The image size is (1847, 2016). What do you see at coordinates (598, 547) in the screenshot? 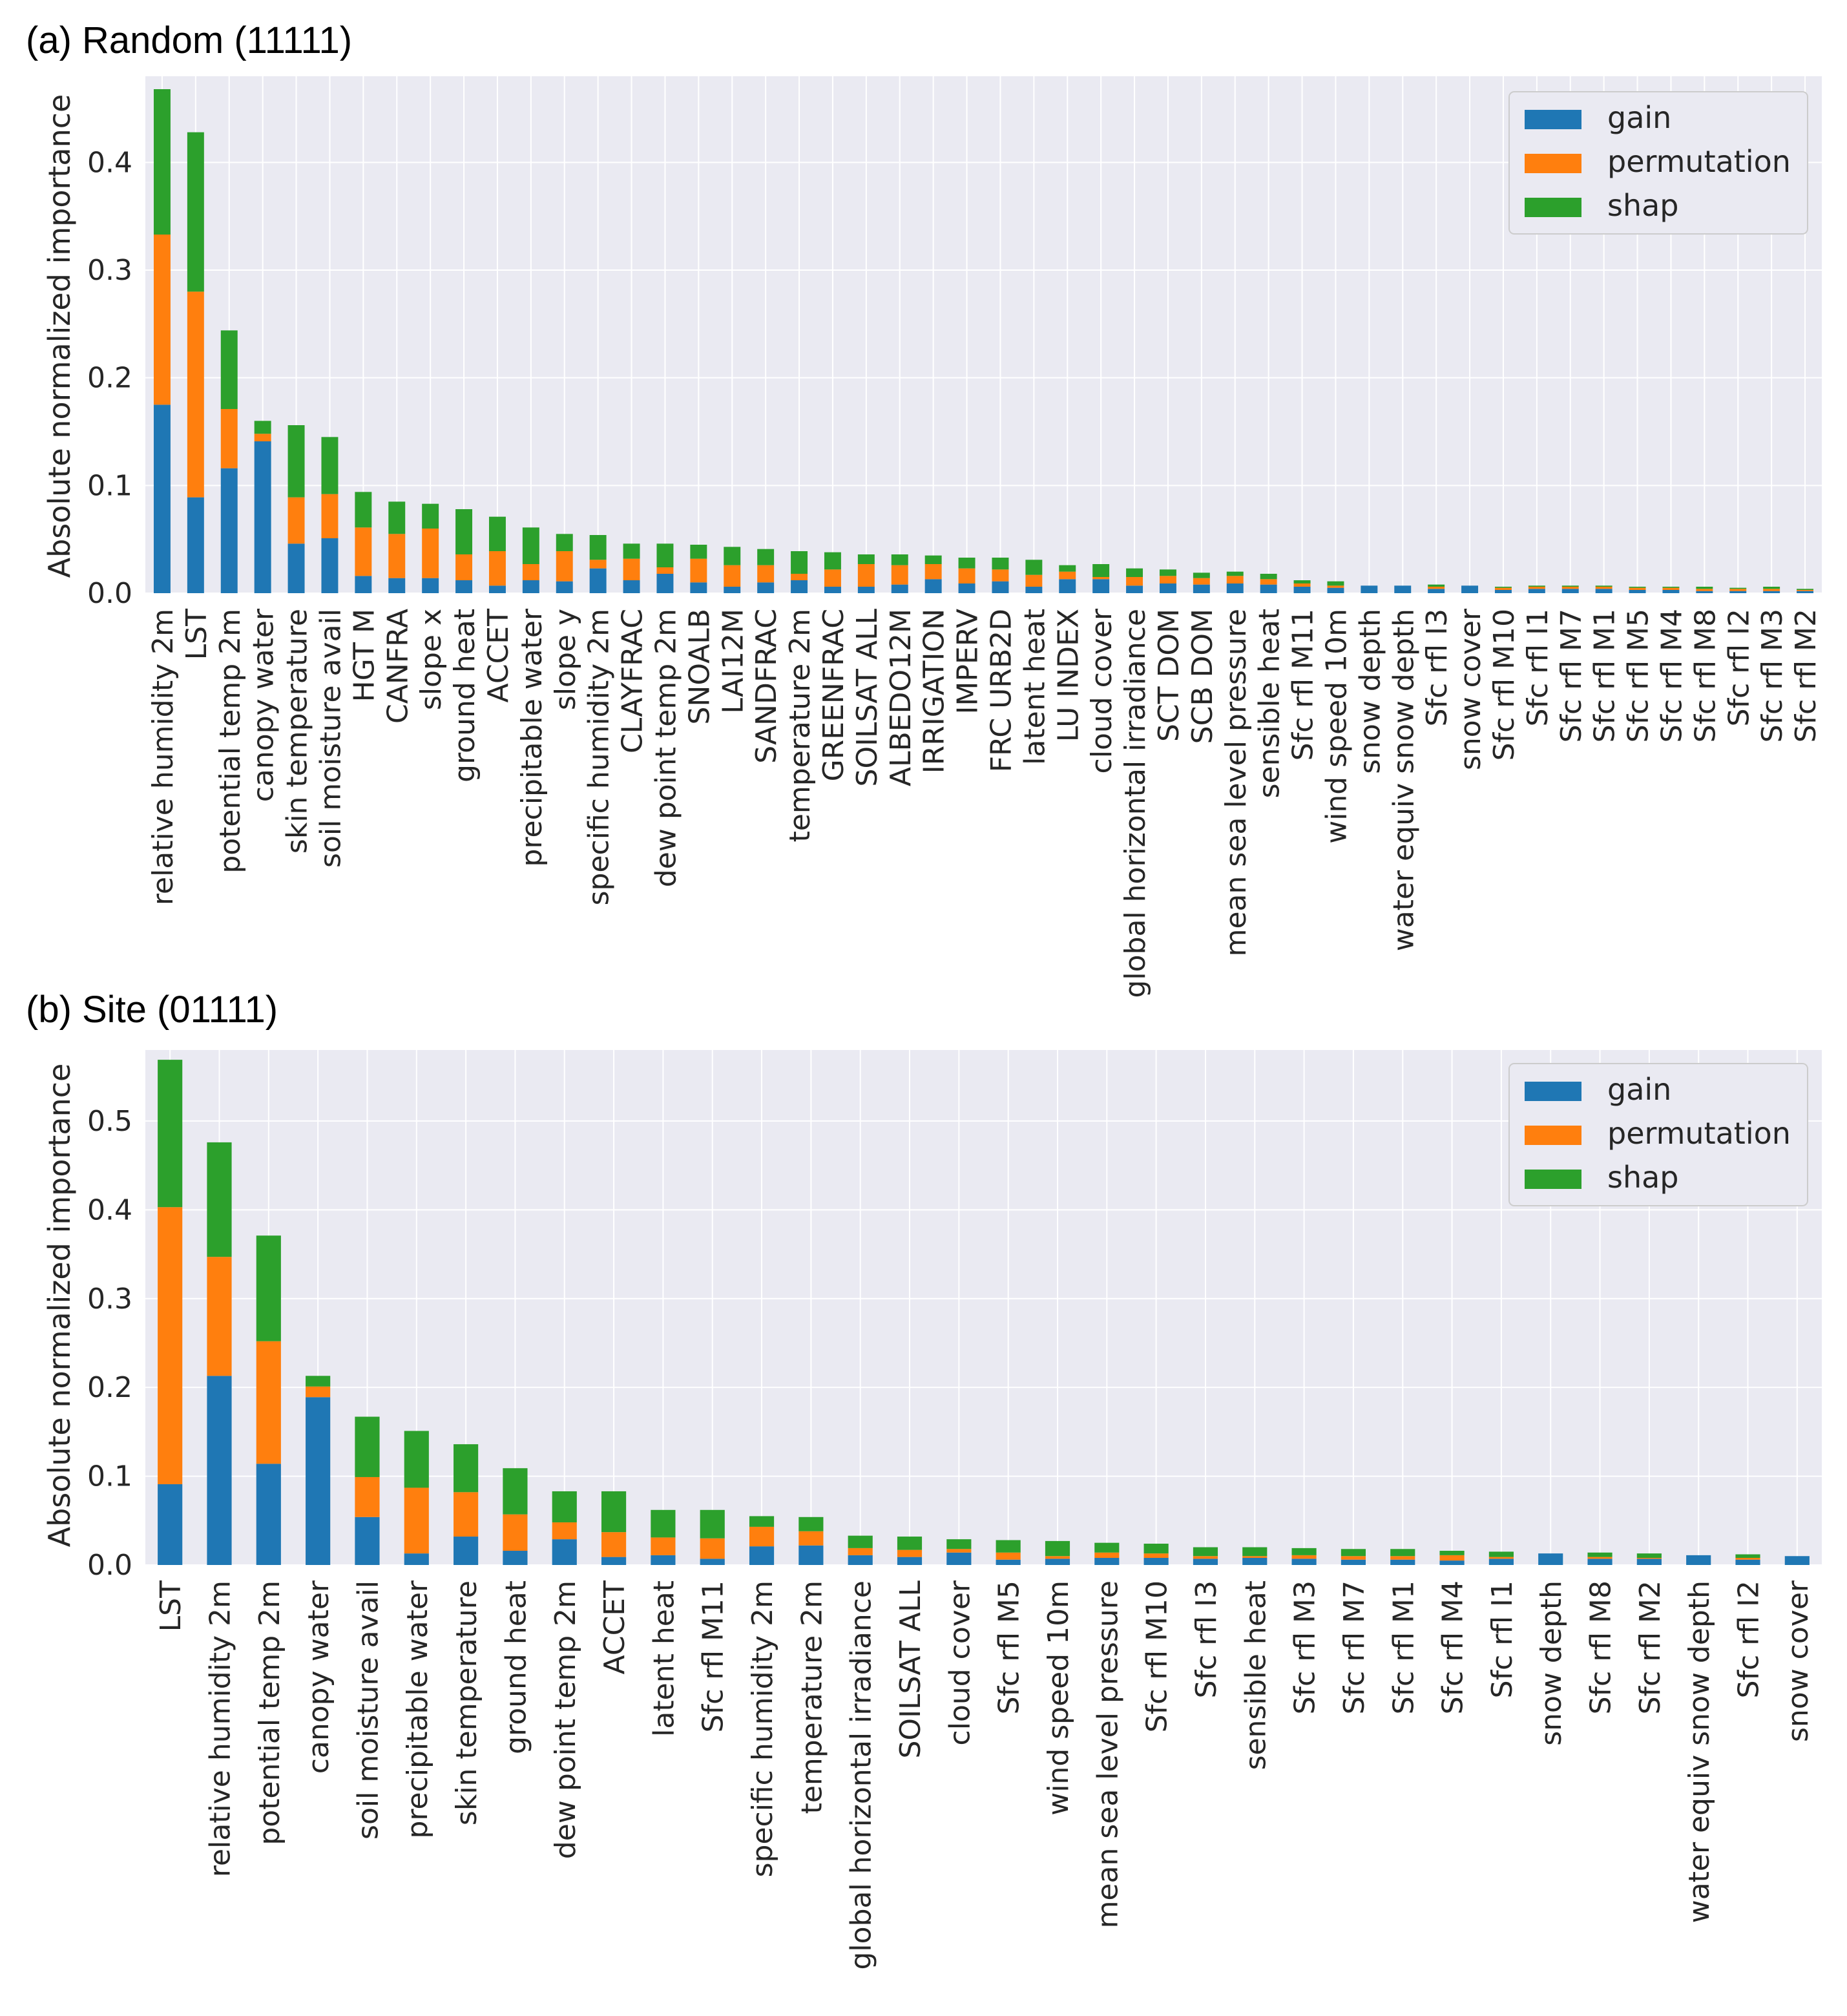
I see `bar-a-specific-humidity-2m-shap` at bounding box center [598, 547].